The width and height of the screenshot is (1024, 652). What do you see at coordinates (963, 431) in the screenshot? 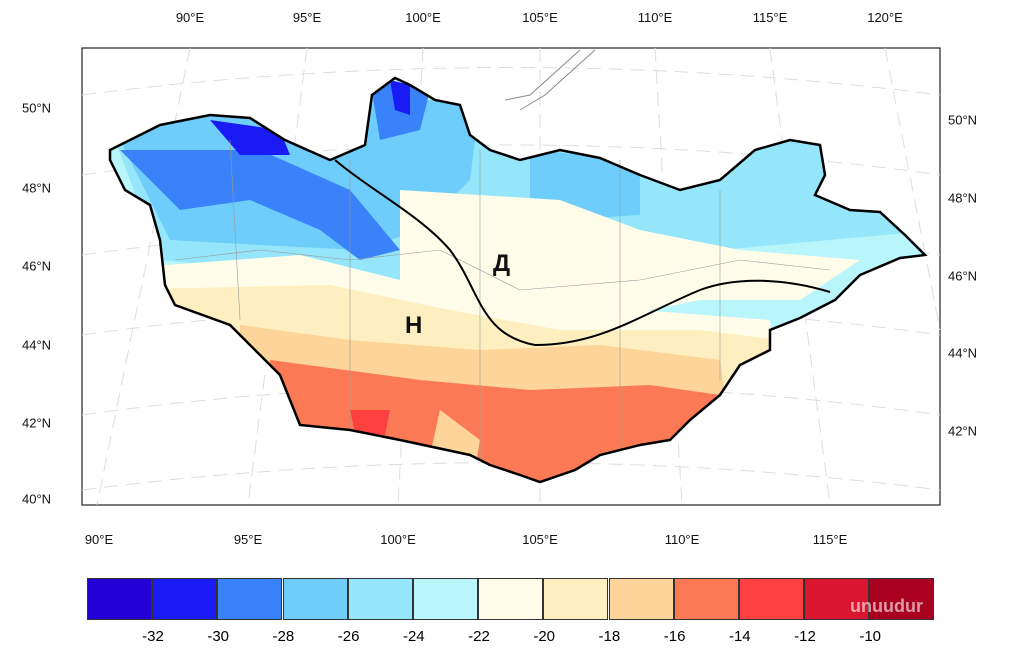
I see `right-lat-label: 42°N` at bounding box center [963, 431].